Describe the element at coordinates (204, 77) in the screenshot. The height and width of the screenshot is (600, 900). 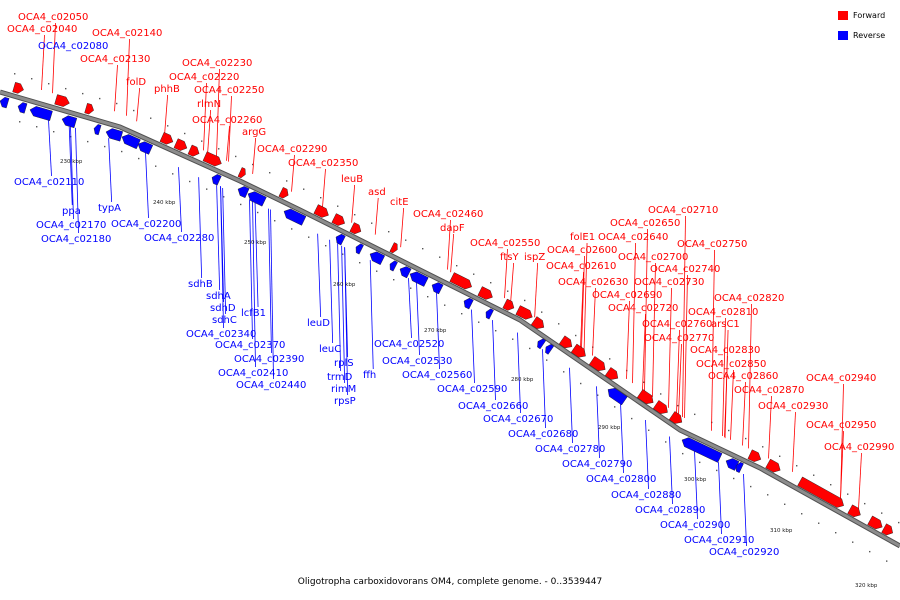
I see `forward-gene-label-oca4-c02220: OCA4_c02220` at that location.